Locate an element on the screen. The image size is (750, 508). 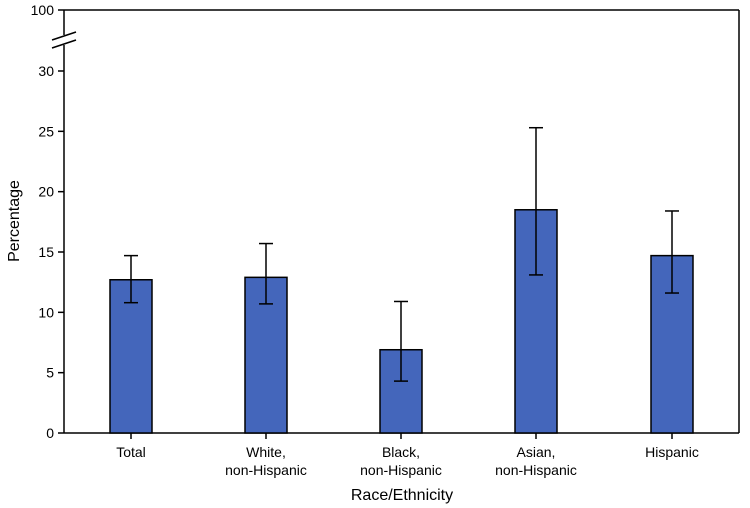
y-axis: 0 5 10 15 20 25 30 100 is located at coordinates (47, 221).